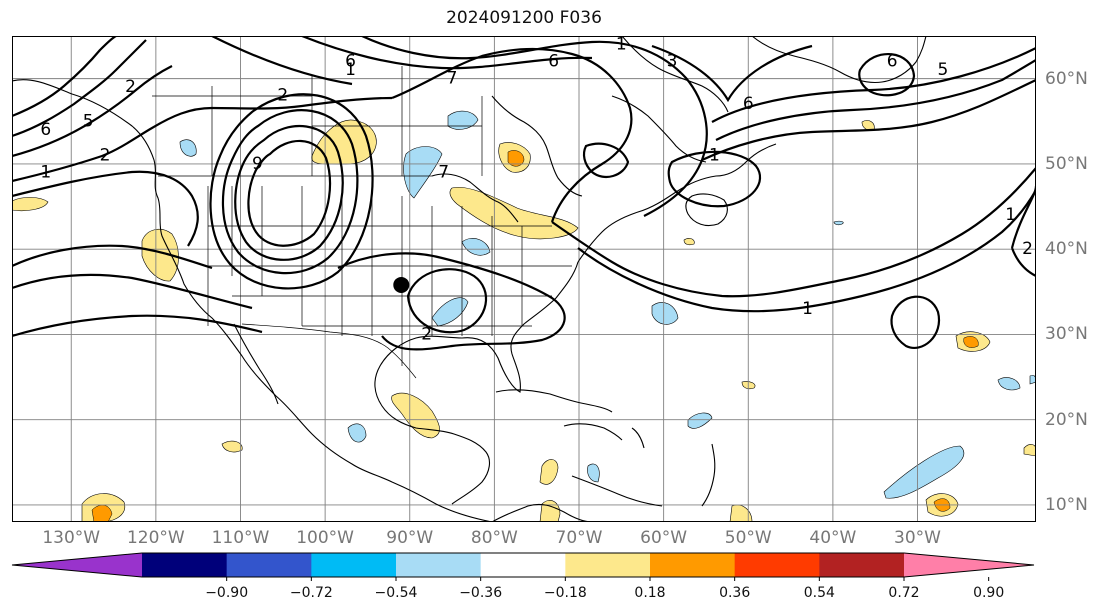  What do you see at coordinates (650, 593) in the screenshot?
I see `colorbar-tick-label: 0.18` at bounding box center [650, 593].